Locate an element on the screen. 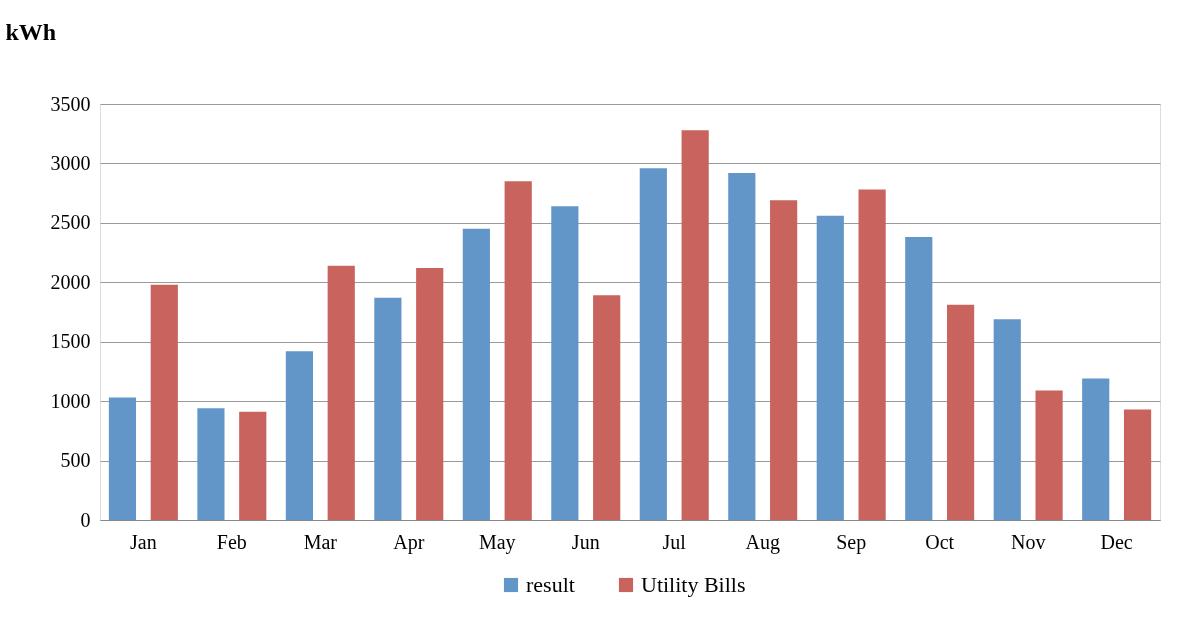 Image resolution: width=1178 pixels, height=626 pixels. y-tick-label: 1000 is located at coordinates (70, 400).